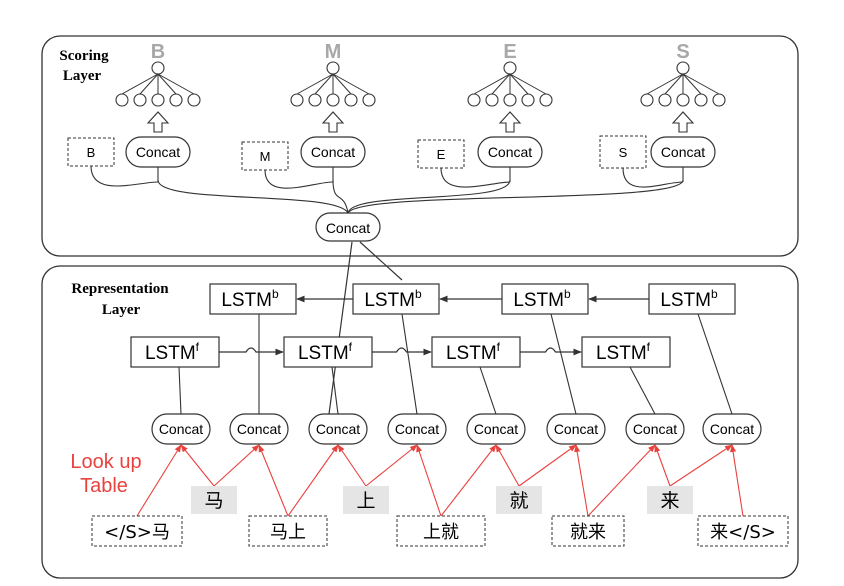 This screenshot has width=844, height=586. Describe the element at coordinates (441, 532) in the screenshot. I see `lookup-bigram-label: 上就` at that location.